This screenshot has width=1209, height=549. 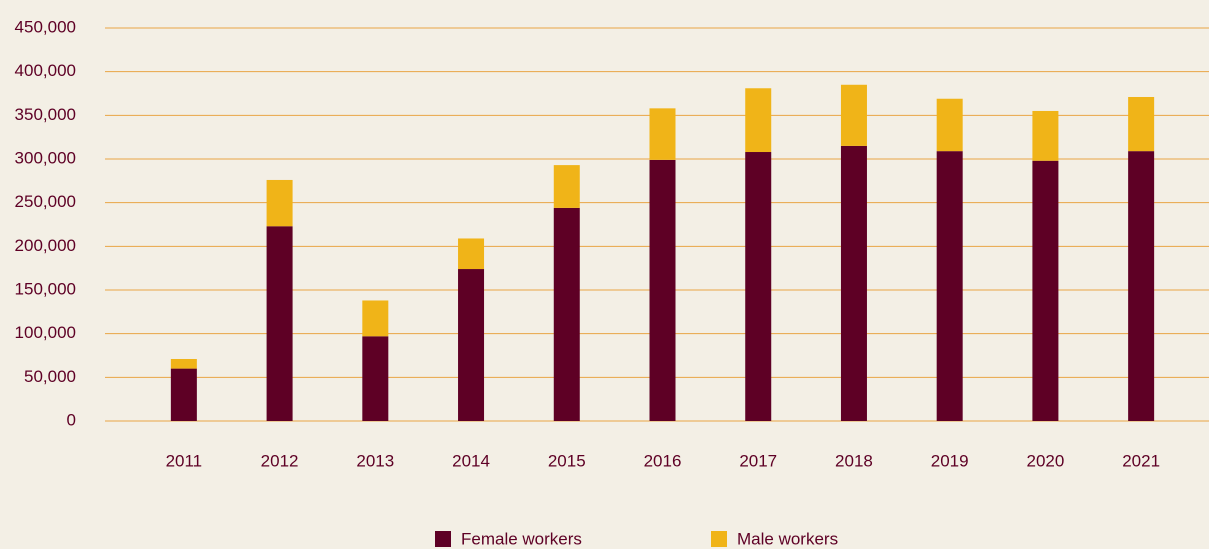 I want to click on legend-label: Female workers, so click(x=521, y=538).